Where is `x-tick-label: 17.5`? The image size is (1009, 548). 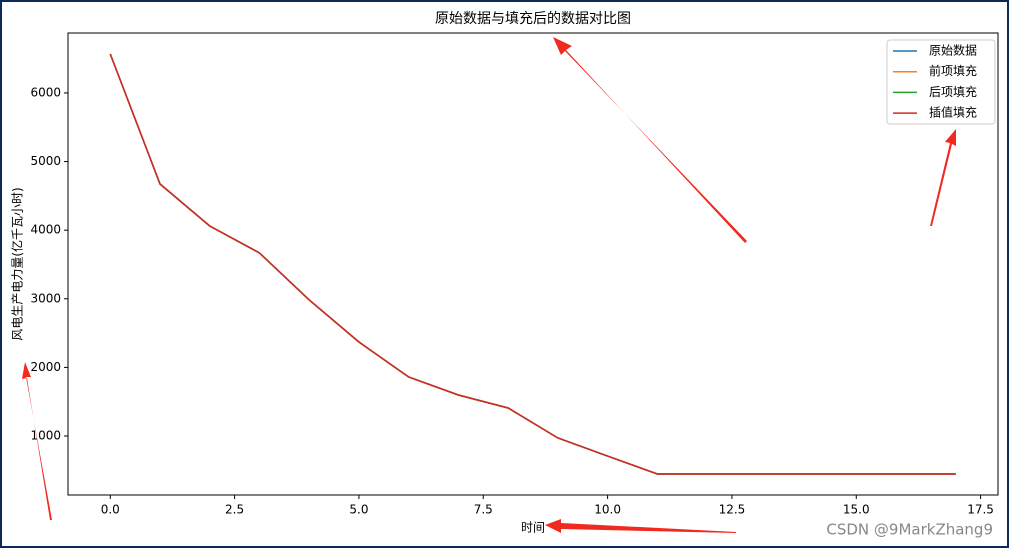 x-tick-label: 17.5 is located at coordinates (980, 510).